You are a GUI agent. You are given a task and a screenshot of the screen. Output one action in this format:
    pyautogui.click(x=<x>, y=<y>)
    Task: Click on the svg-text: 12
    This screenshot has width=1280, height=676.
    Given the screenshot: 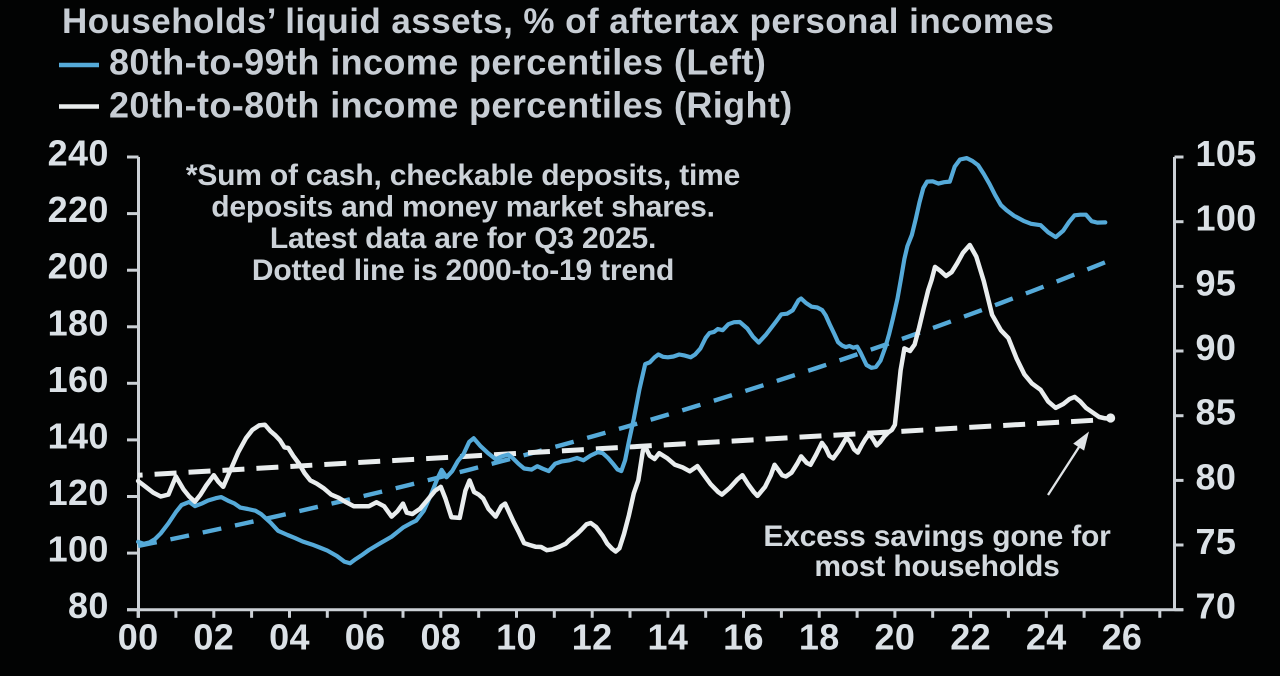 What is the action you would take?
    pyautogui.click(x=592, y=637)
    